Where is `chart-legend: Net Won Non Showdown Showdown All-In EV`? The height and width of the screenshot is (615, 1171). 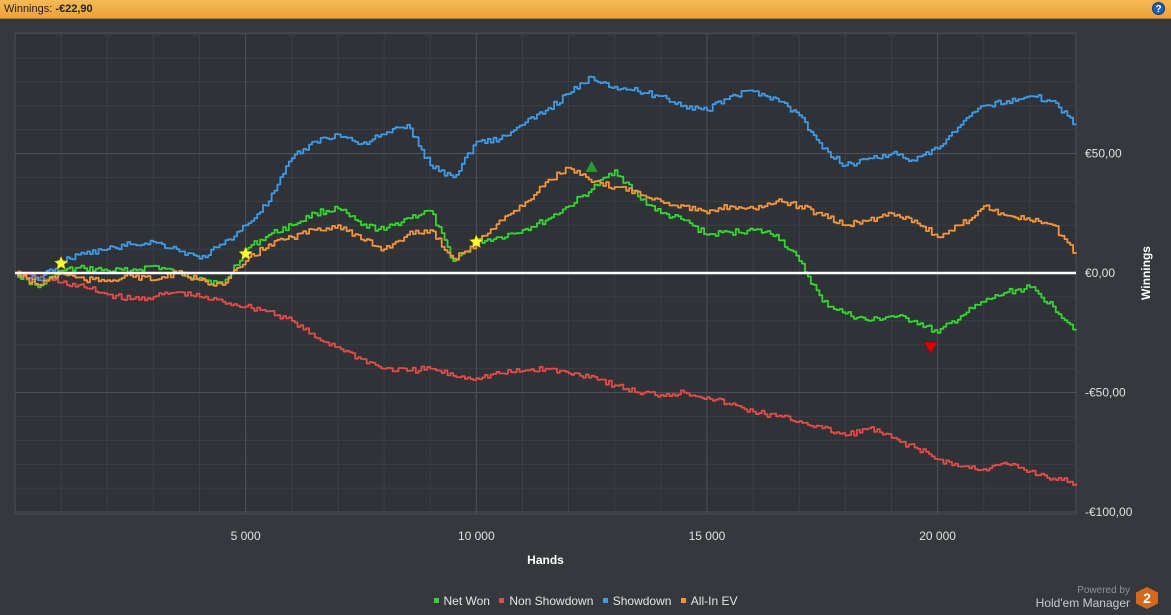
chart-legend: Net Won Non Showdown Showdown All-In EV is located at coordinates (585, 601).